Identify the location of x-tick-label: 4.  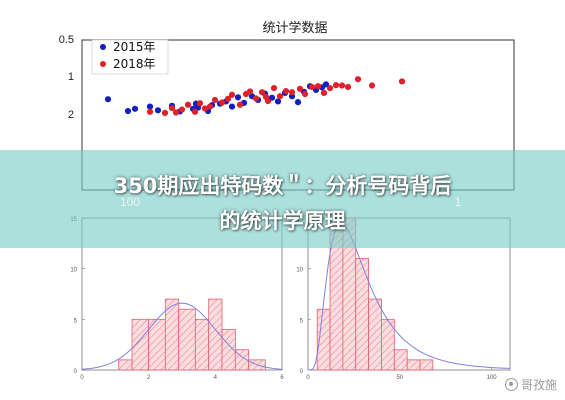
(216, 378).